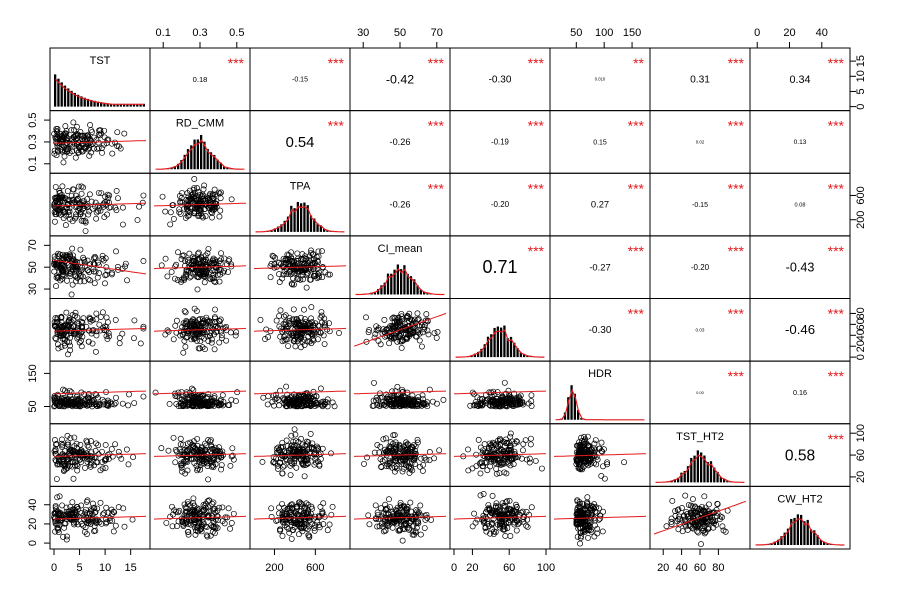 This screenshot has height=600, width=900. Describe the element at coordinates (700, 141) in the screenshot. I see `correlation-value: 0.02` at that location.